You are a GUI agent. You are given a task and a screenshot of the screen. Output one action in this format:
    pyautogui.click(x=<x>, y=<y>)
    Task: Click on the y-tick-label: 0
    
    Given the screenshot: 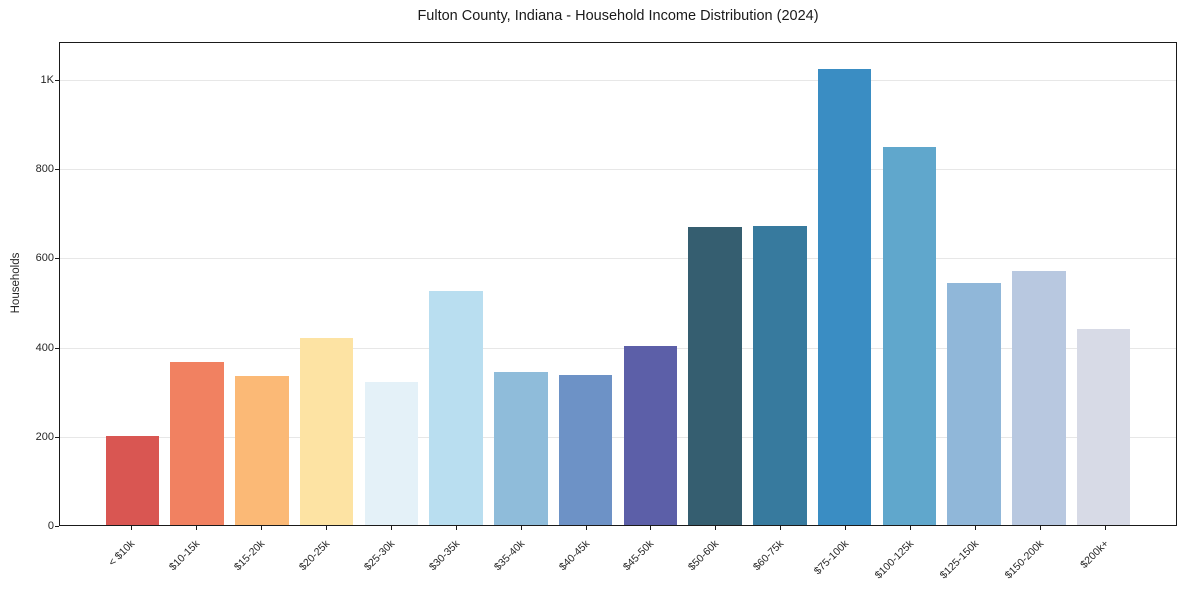 What is the action you would take?
    pyautogui.click(x=50, y=526)
    